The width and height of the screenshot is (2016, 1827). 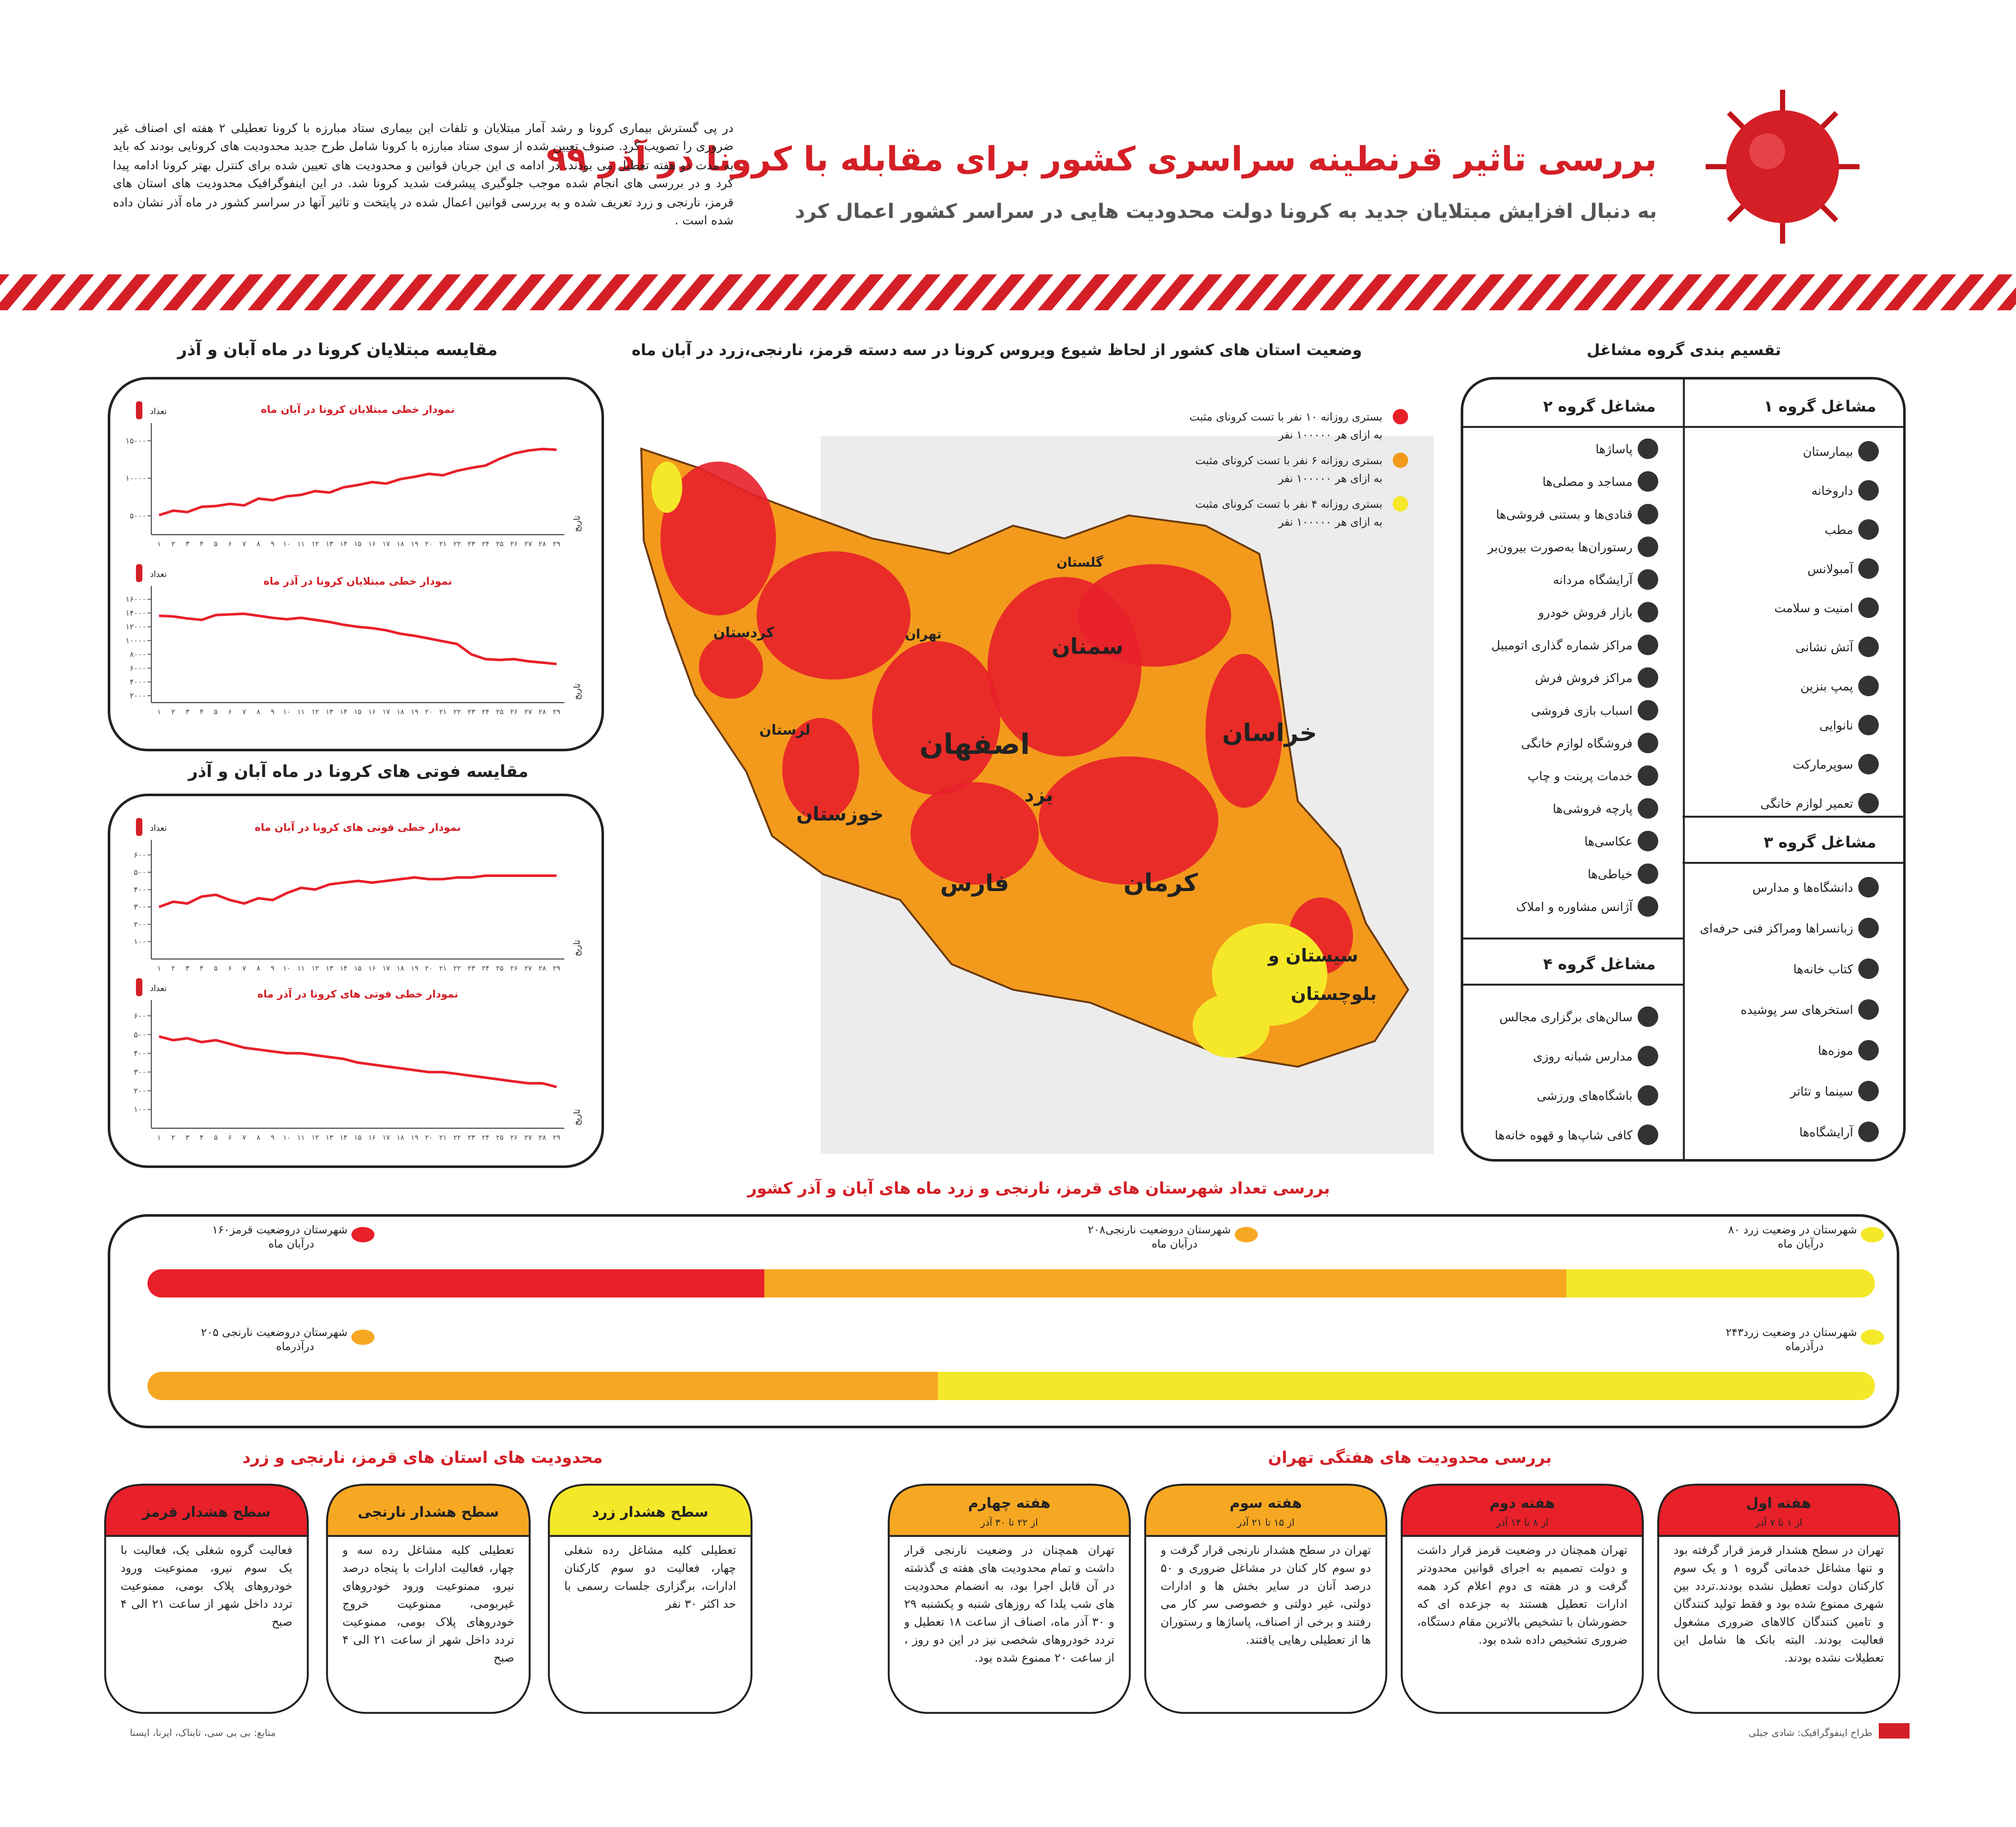 What do you see at coordinates (1599, 964) in the screenshot?
I see `group-title: مشاغل گروه ۴` at bounding box center [1599, 964].